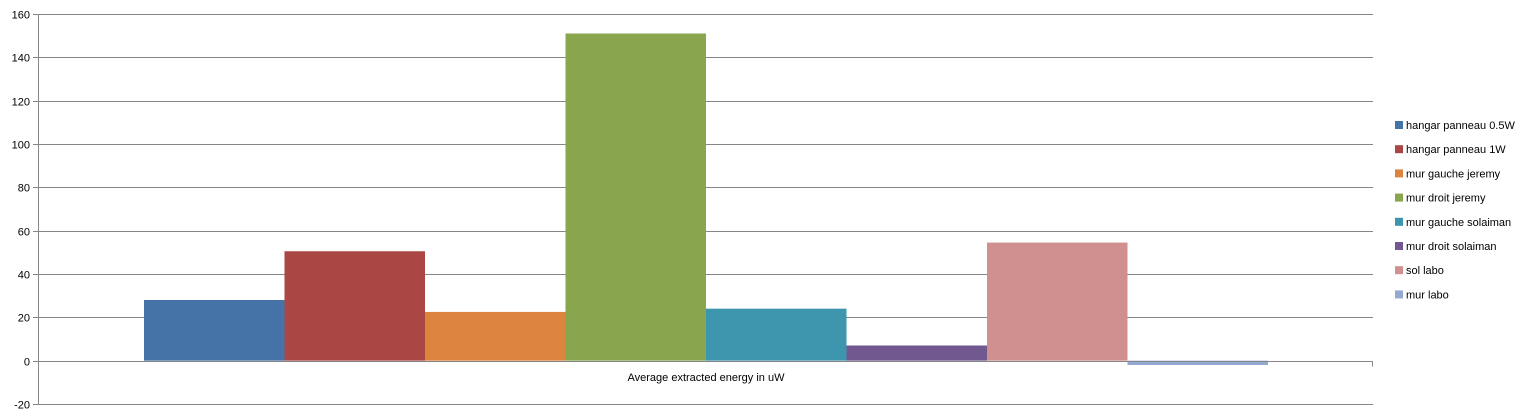  Describe the element at coordinates (24, 276) in the screenshot. I see `y-tick-label: 40` at that location.